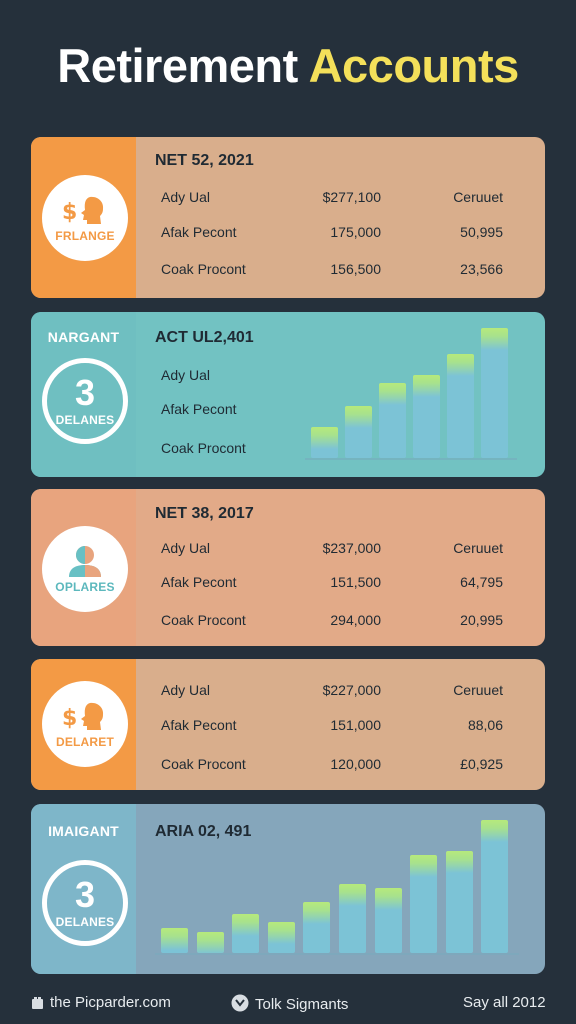 The height and width of the screenshot is (1024, 576). Describe the element at coordinates (481, 620) in the screenshot. I see `row-extra: 20,995` at that location.